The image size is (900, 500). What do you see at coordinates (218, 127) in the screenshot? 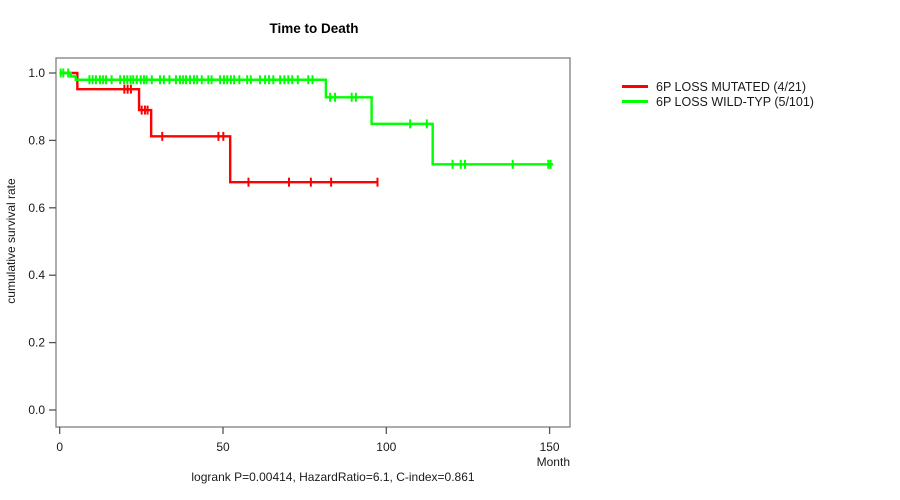
I see `survival-curve-mutated` at bounding box center [218, 127].